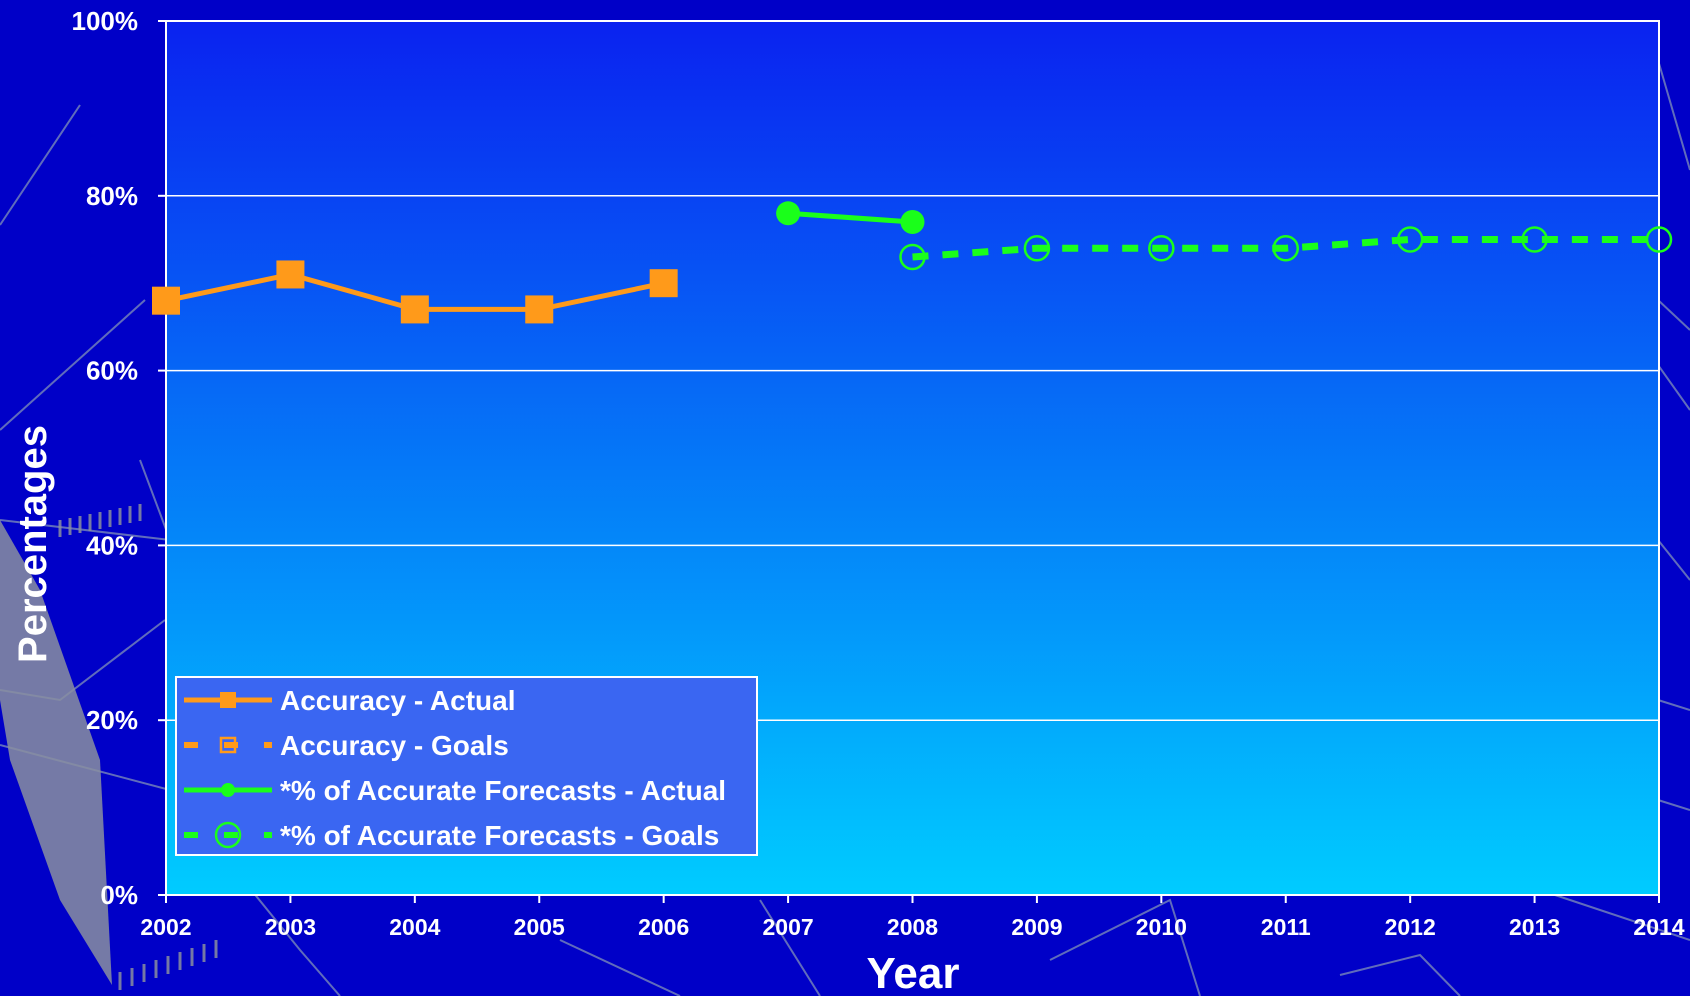 The width and height of the screenshot is (1690, 996). What do you see at coordinates (1534, 927) in the screenshot?
I see `x-tick-label: 2013` at bounding box center [1534, 927].